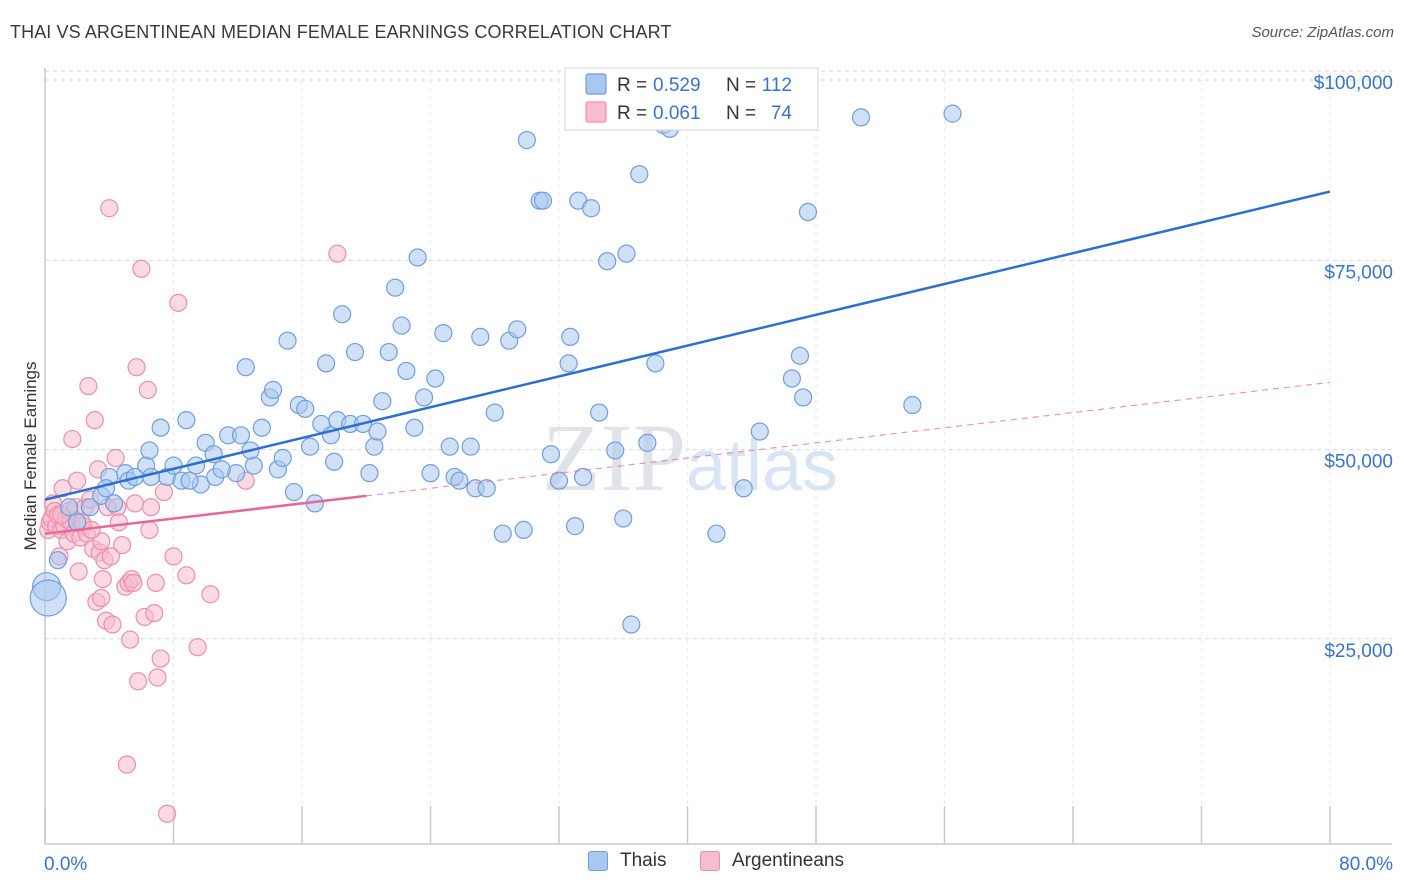 This screenshot has width=1406, height=892. I want to click on x-tick-label: 80.0%, so click(1366, 864).